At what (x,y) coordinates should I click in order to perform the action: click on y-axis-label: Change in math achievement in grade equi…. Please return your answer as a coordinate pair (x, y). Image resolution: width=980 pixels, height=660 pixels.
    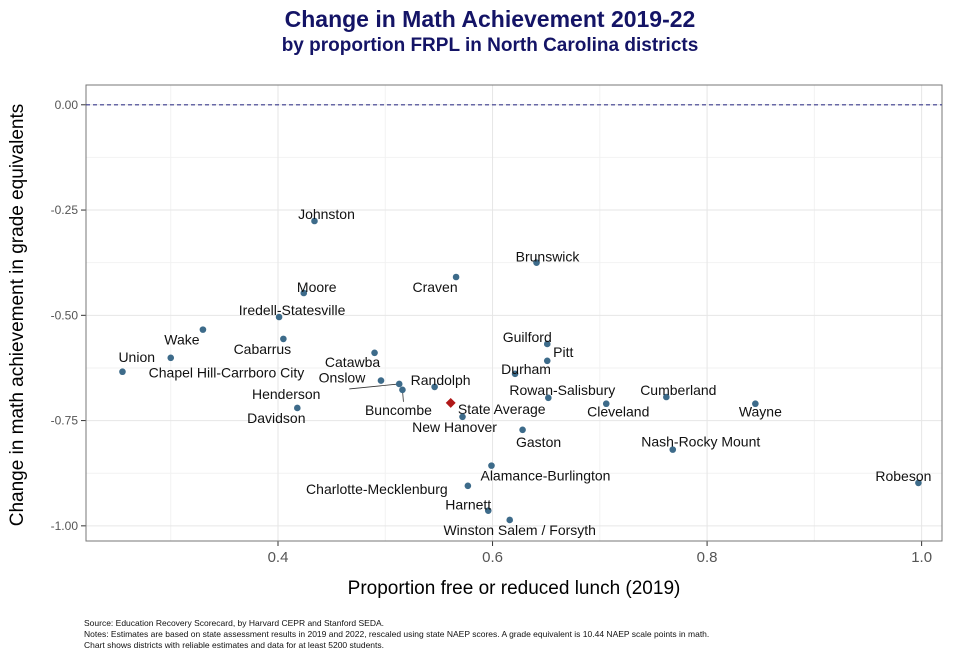
    Looking at the image, I should click on (17, 315).